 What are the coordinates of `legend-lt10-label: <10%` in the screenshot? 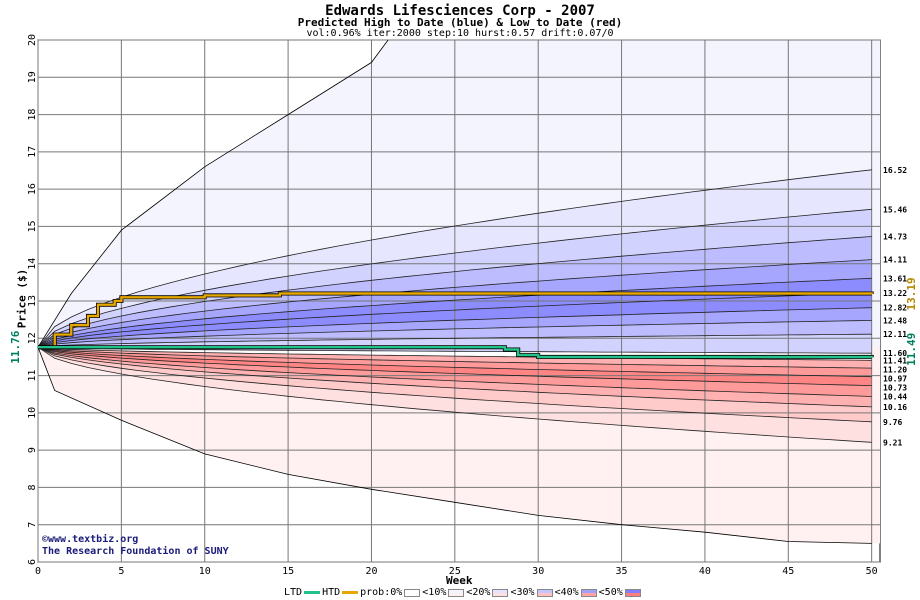 It's located at (434, 592).